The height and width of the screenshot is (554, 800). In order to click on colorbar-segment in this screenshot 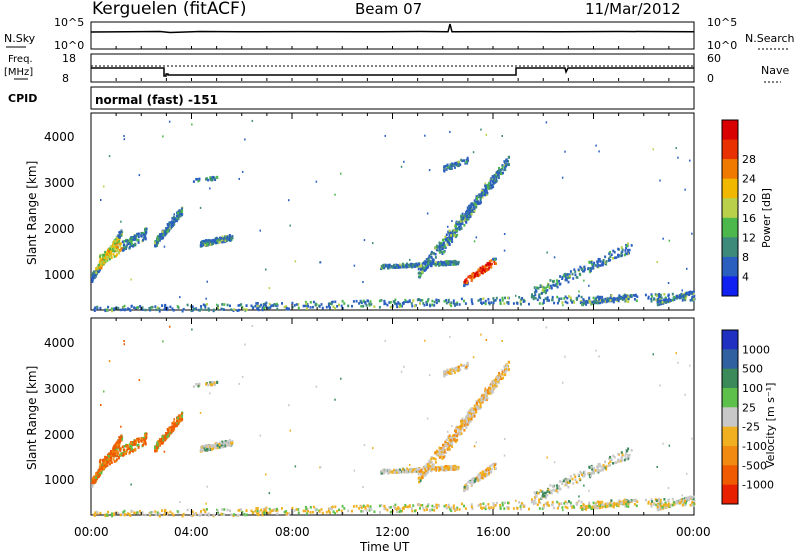, I will do `click(730, 130)`.